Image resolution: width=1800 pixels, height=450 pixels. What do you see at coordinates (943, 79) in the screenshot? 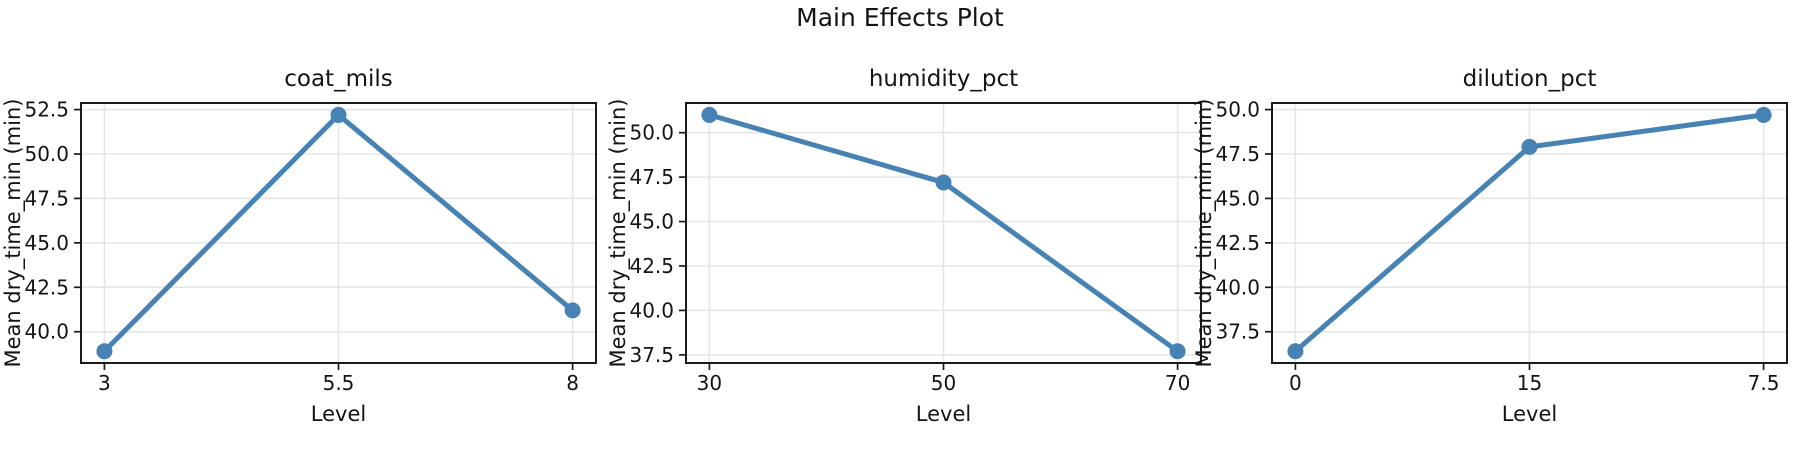
I see `subplot-title: humidity_pct` at bounding box center [943, 79].